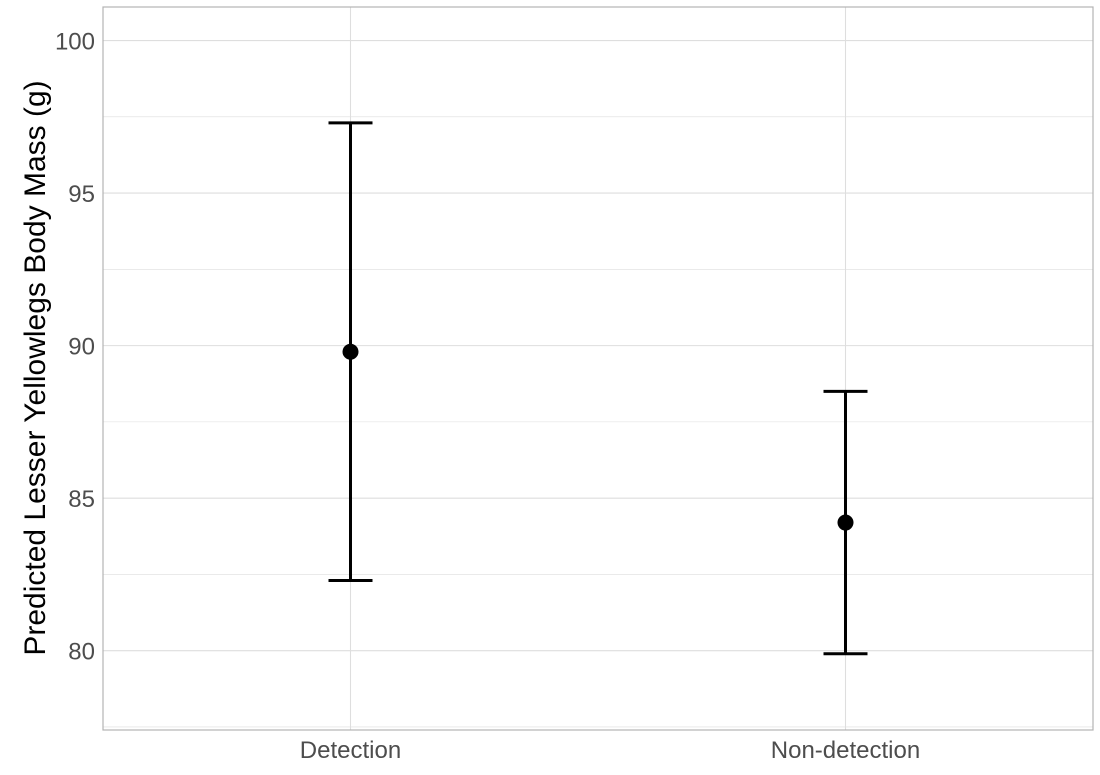 This screenshot has height=775, width=1100. I want to click on y-tick-labels: 80 85 90 95 100, so click(75, 347).